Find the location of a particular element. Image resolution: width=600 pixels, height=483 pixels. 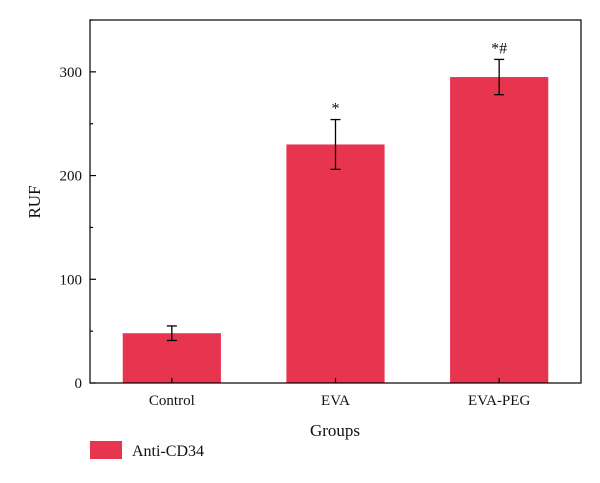

y-tick-label: 300 is located at coordinates (71, 73).